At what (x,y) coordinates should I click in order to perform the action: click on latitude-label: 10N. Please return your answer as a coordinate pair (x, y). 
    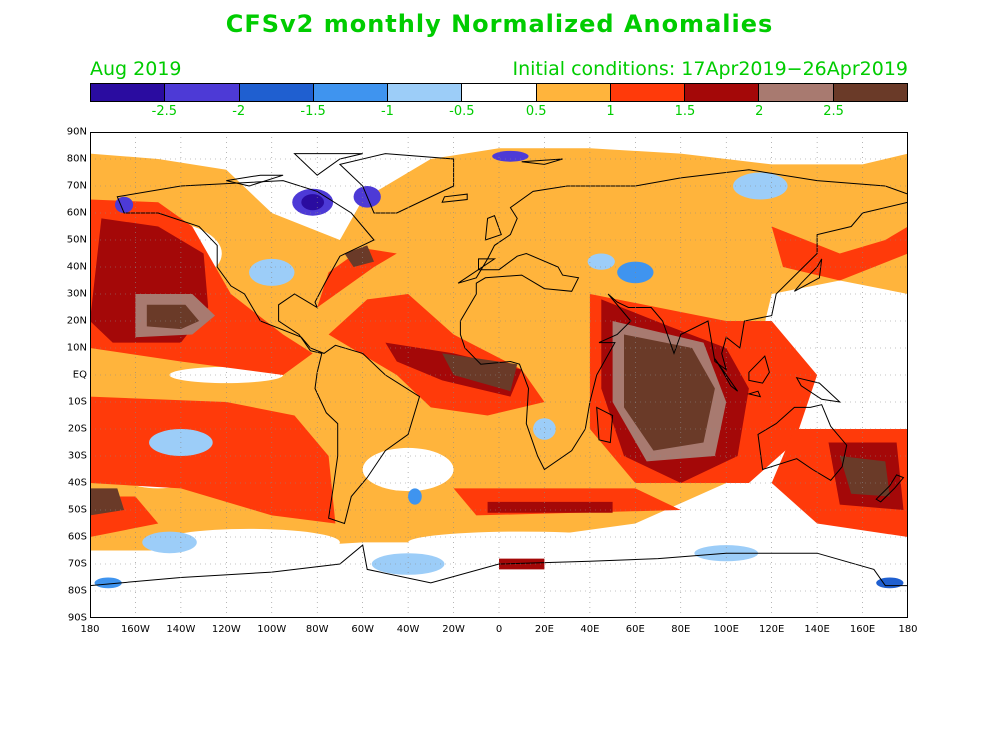
    Looking at the image, I should click on (76, 348).